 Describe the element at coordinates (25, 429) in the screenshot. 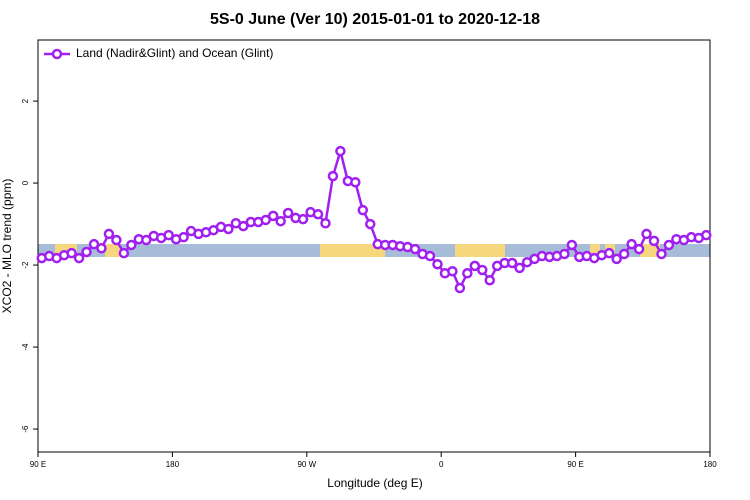

I see `y-tick-label: -6` at that location.